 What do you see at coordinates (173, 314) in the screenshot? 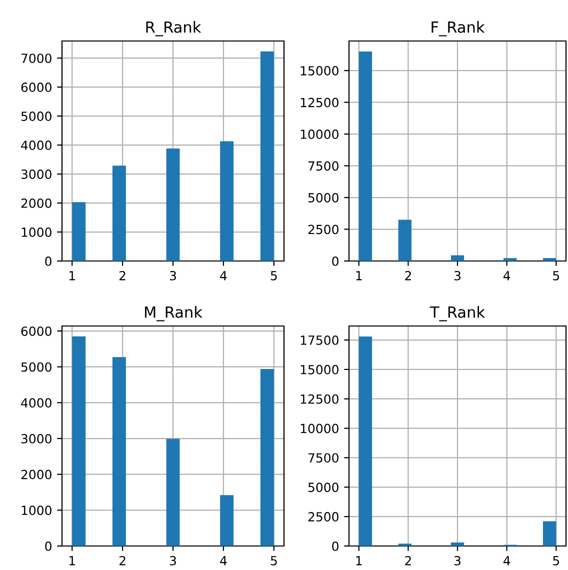
I see `chart-title: M_Rank` at bounding box center [173, 314].